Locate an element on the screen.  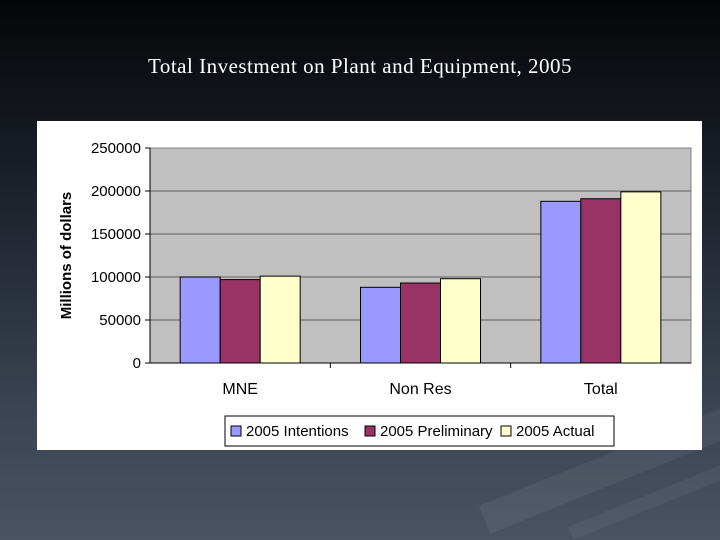
bar-2005-preliminary-total is located at coordinates (601, 281).